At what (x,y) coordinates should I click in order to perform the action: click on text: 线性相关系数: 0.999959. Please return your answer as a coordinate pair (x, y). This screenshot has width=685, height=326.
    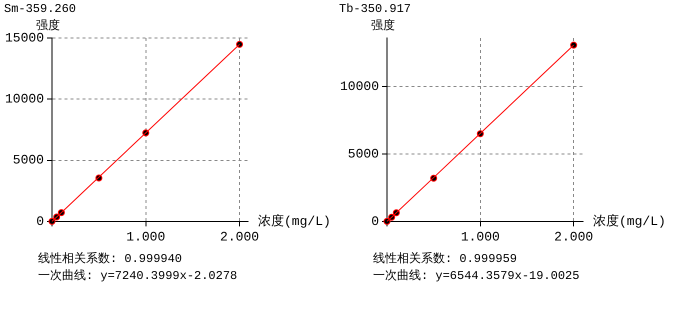
    Looking at the image, I should click on (445, 259).